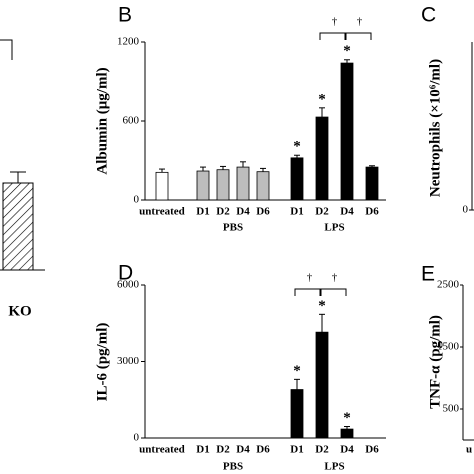 The height and width of the screenshot is (474, 474). I want to click on y-tick-label: 1500, so click(448, 347).